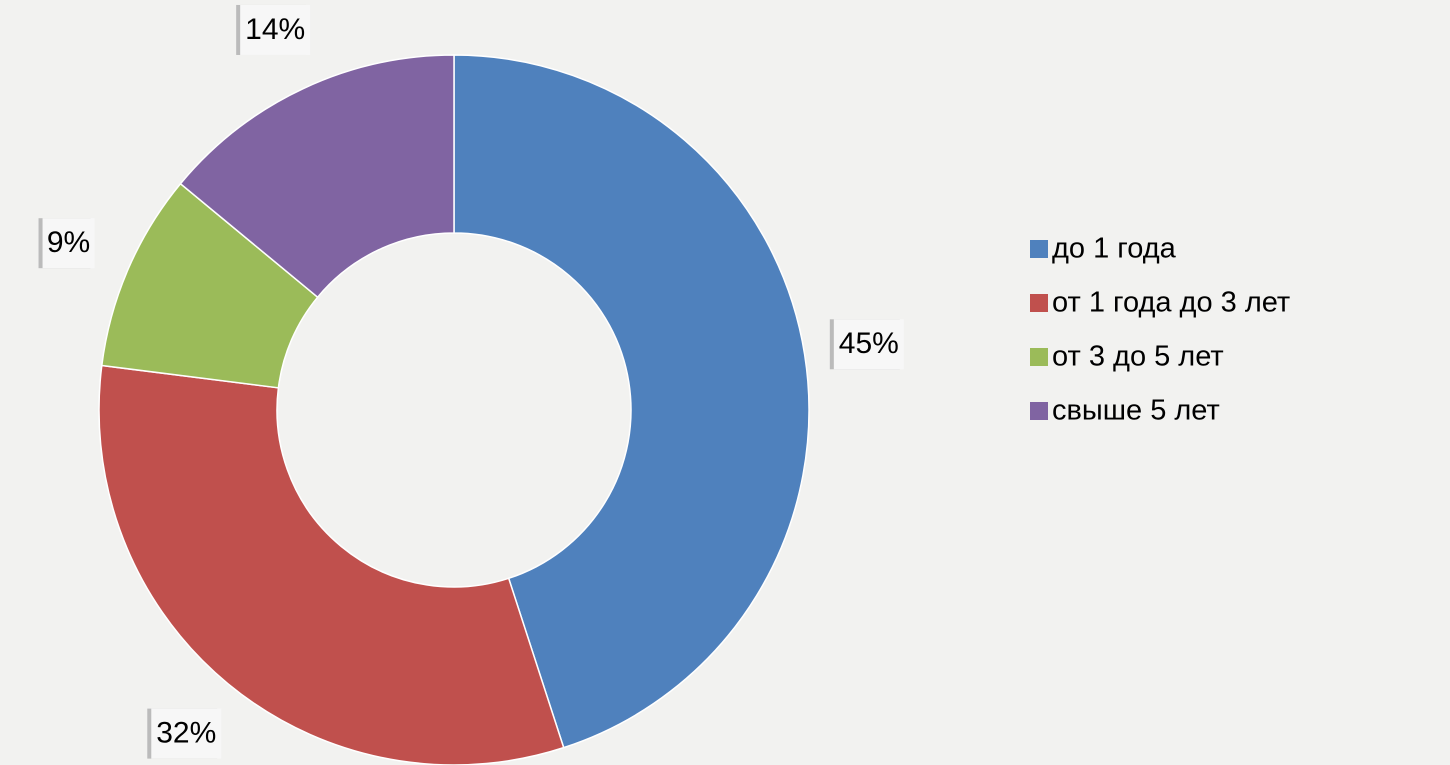 This screenshot has height=765, width=1450. Describe the element at coordinates (317, 176) in the screenshot. I see `donut-slice` at that location.